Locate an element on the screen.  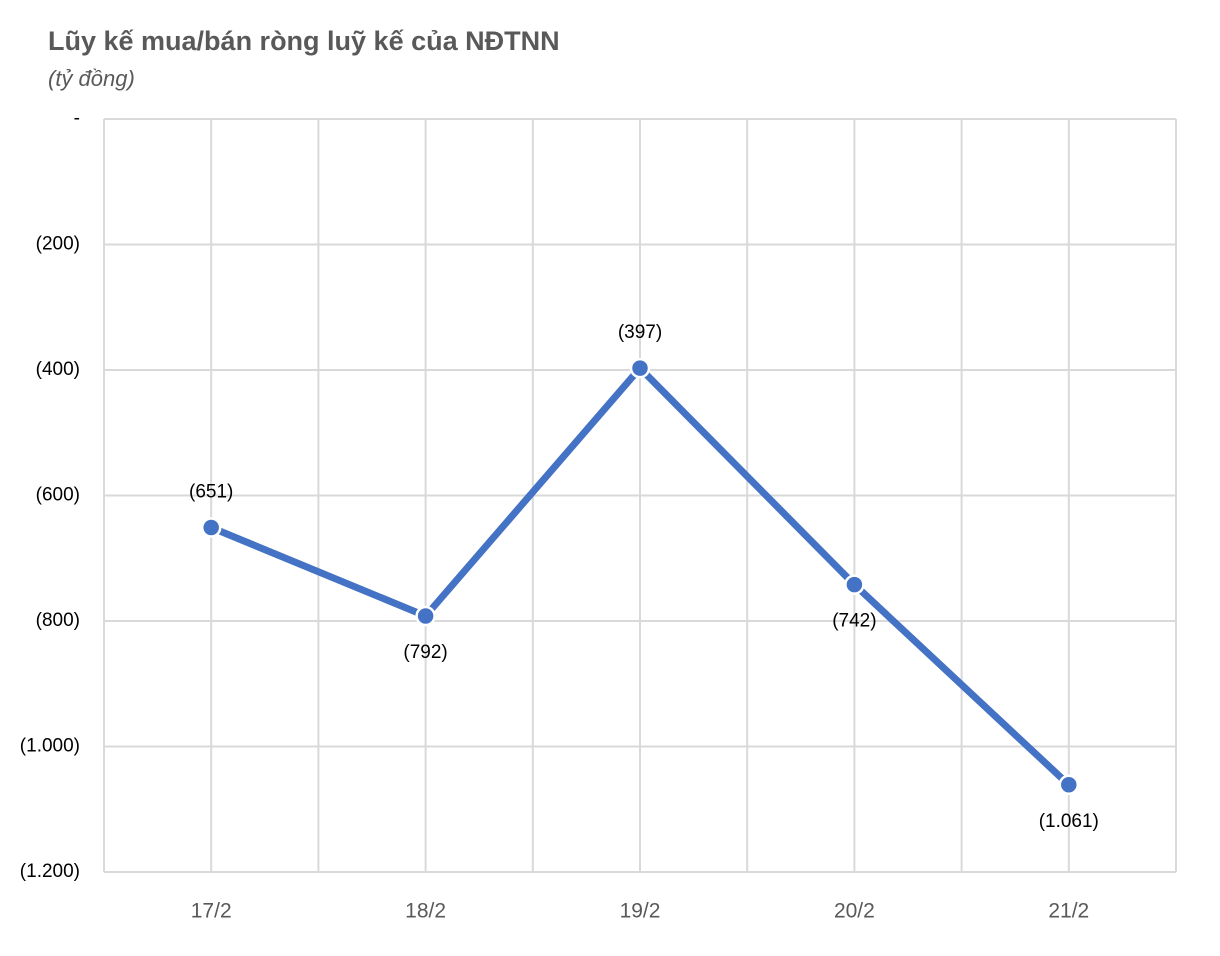
data-label: (397) is located at coordinates (640, 332).